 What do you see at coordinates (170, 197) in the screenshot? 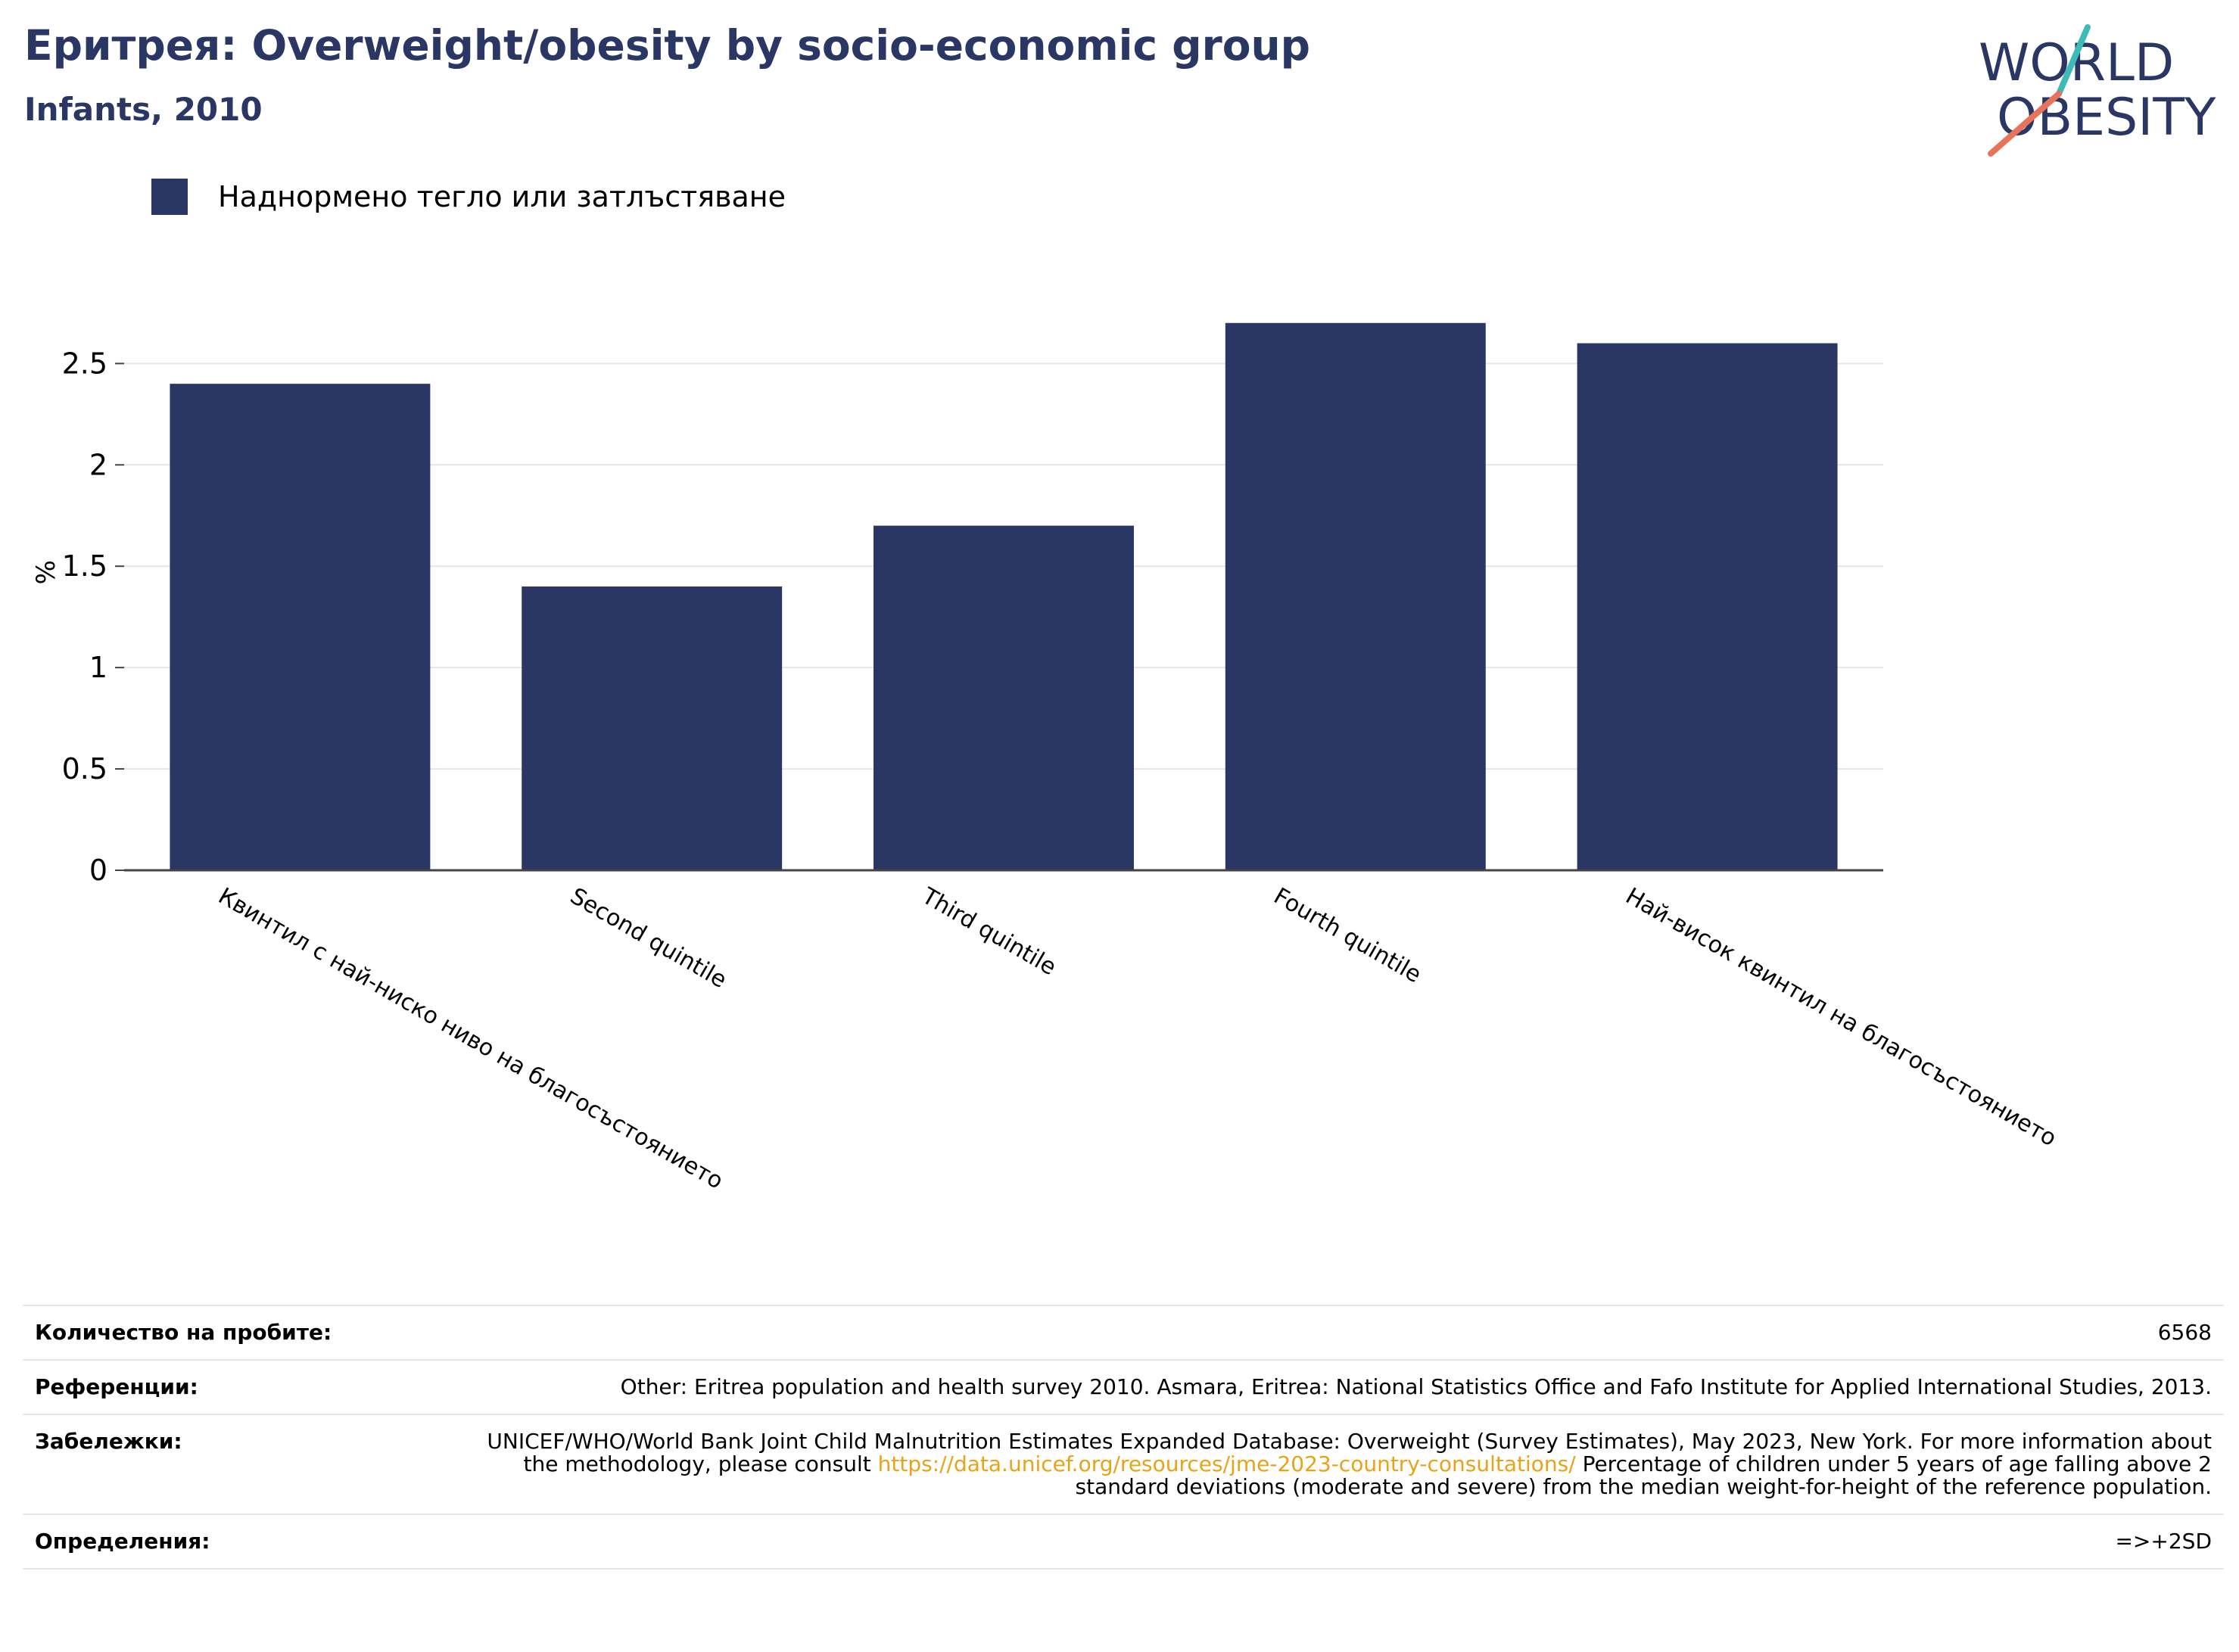
I see `legend-swatch` at bounding box center [170, 197].